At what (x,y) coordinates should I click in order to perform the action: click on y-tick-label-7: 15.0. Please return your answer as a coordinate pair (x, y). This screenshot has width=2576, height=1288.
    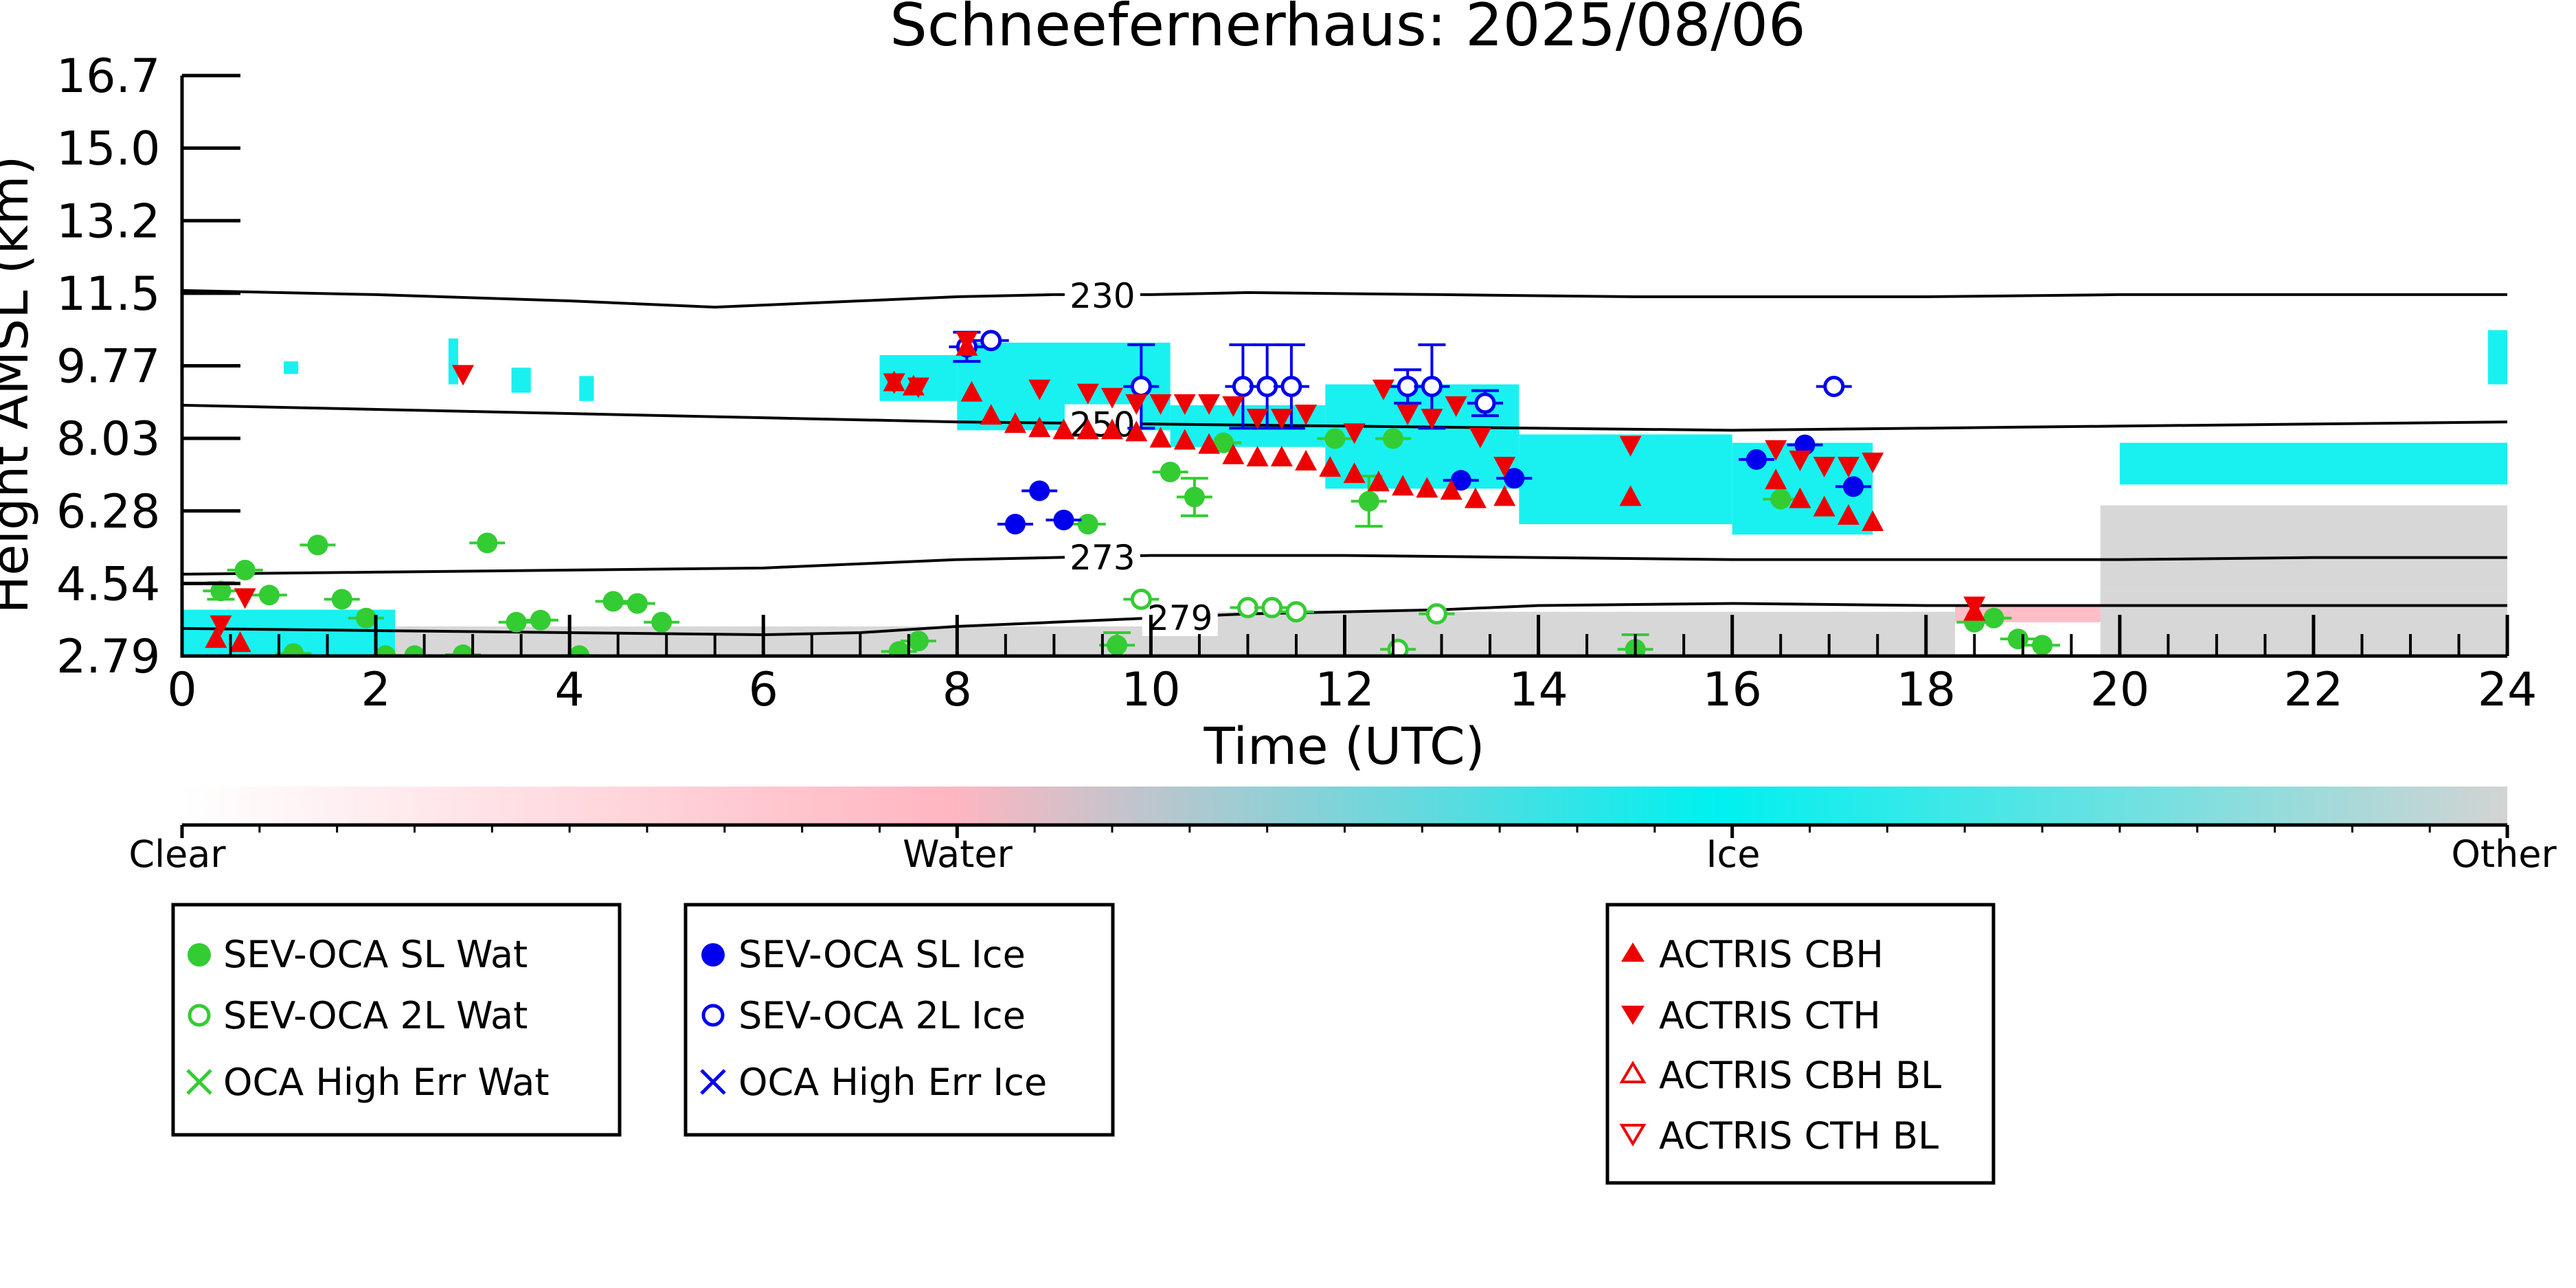
    Looking at the image, I should click on (108, 149).